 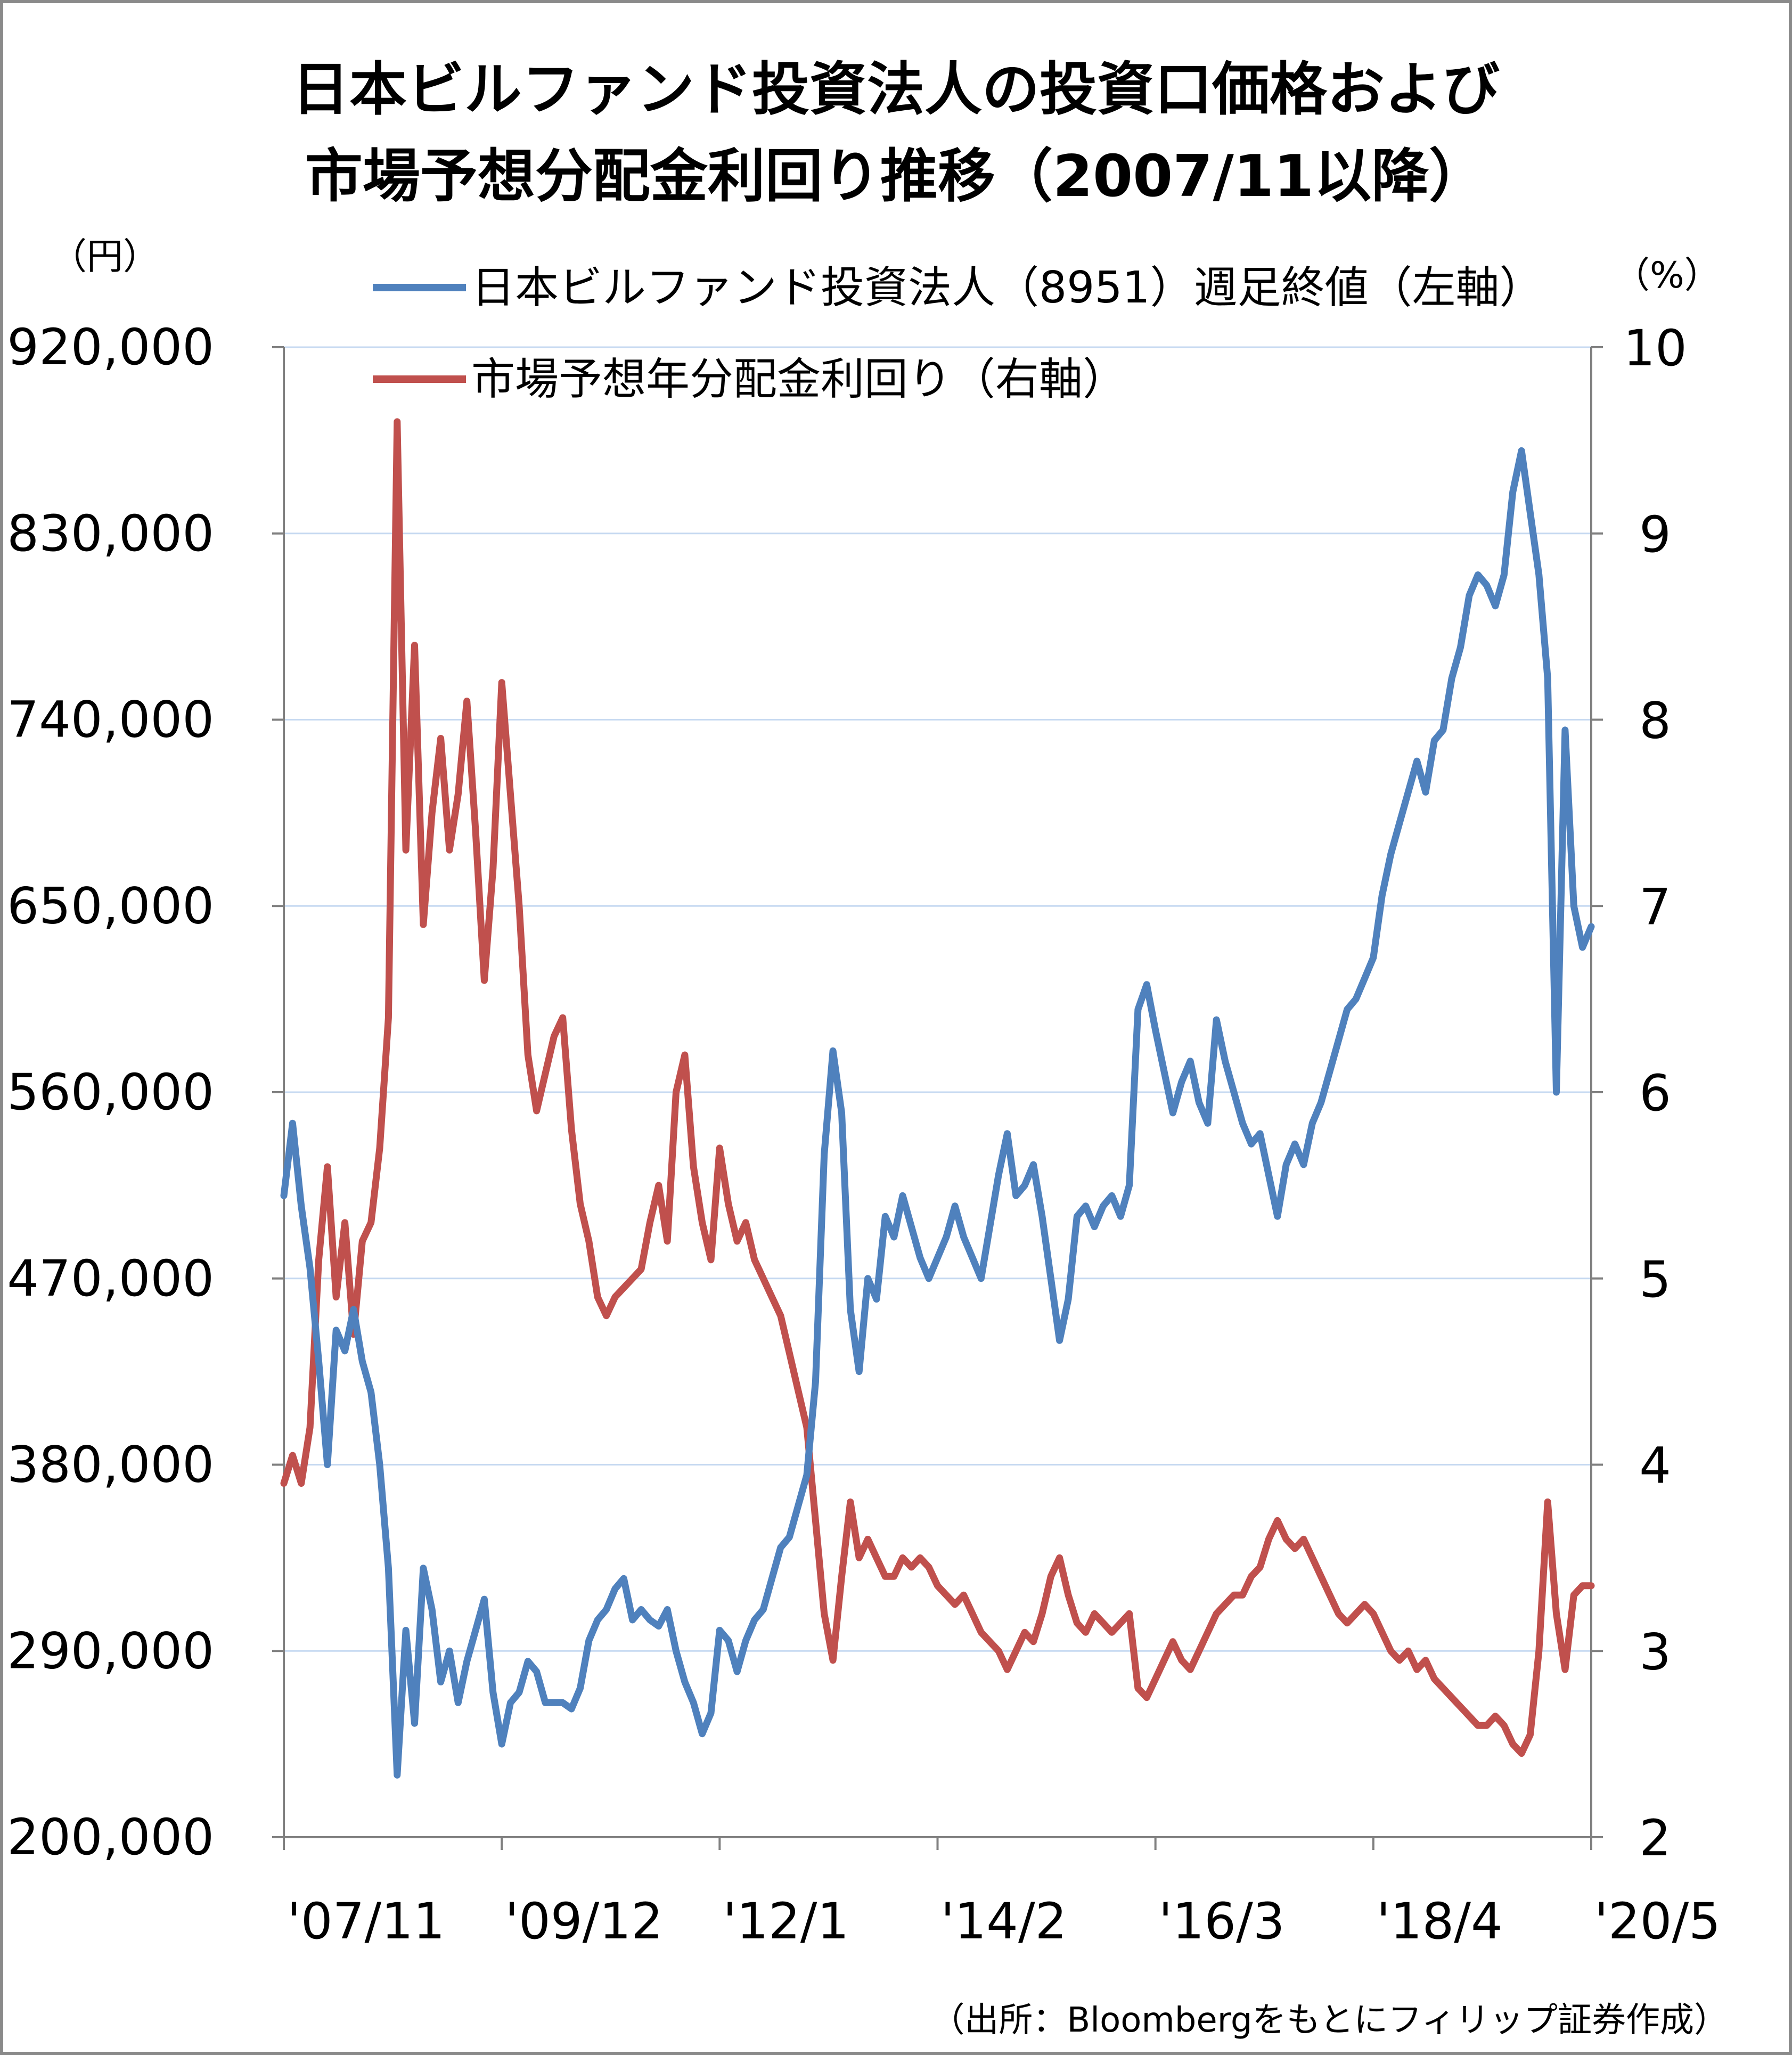 What do you see at coordinates (896, 89) in the screenshot?
I see `chart-title-line1: 日本ビルファンド投資法人の投資口価格および` at bounding box center [896, 89].